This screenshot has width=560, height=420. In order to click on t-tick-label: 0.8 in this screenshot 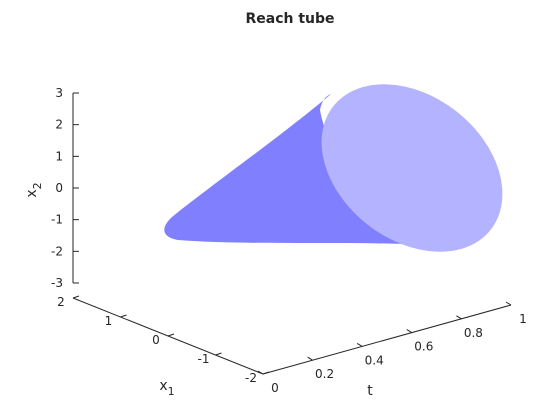, I will do `click(473, 333)`.